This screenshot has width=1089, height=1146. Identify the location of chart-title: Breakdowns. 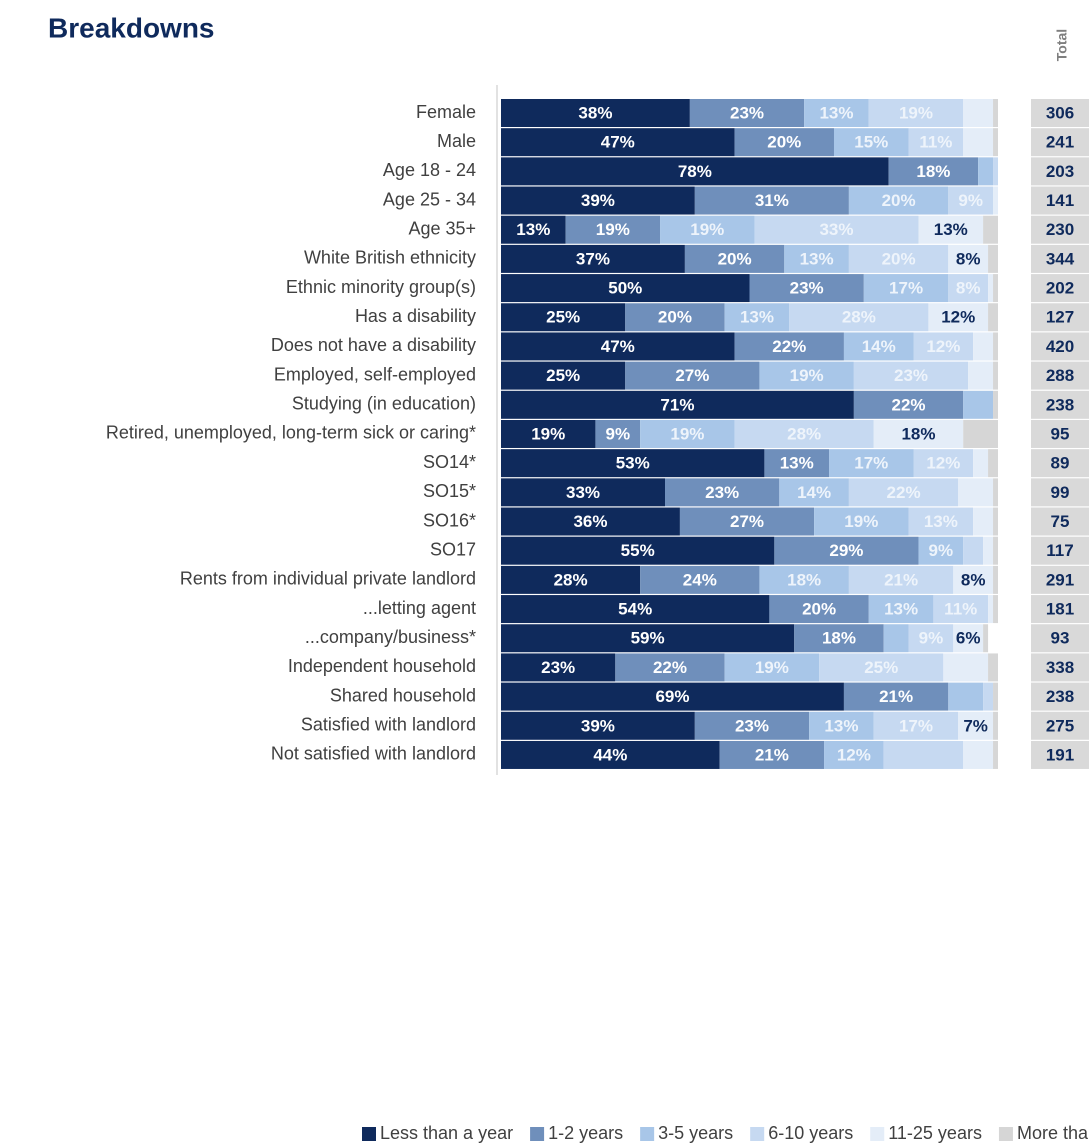
(131, 27).